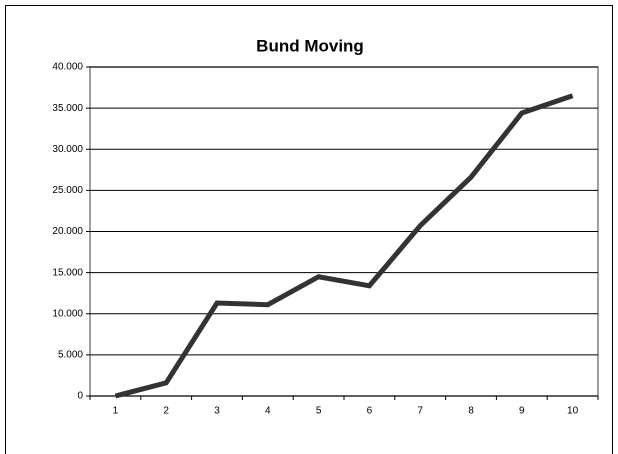 This screenshot has width=618, height=454. I want to click on y-tick-label: 0, so click(80, 396).